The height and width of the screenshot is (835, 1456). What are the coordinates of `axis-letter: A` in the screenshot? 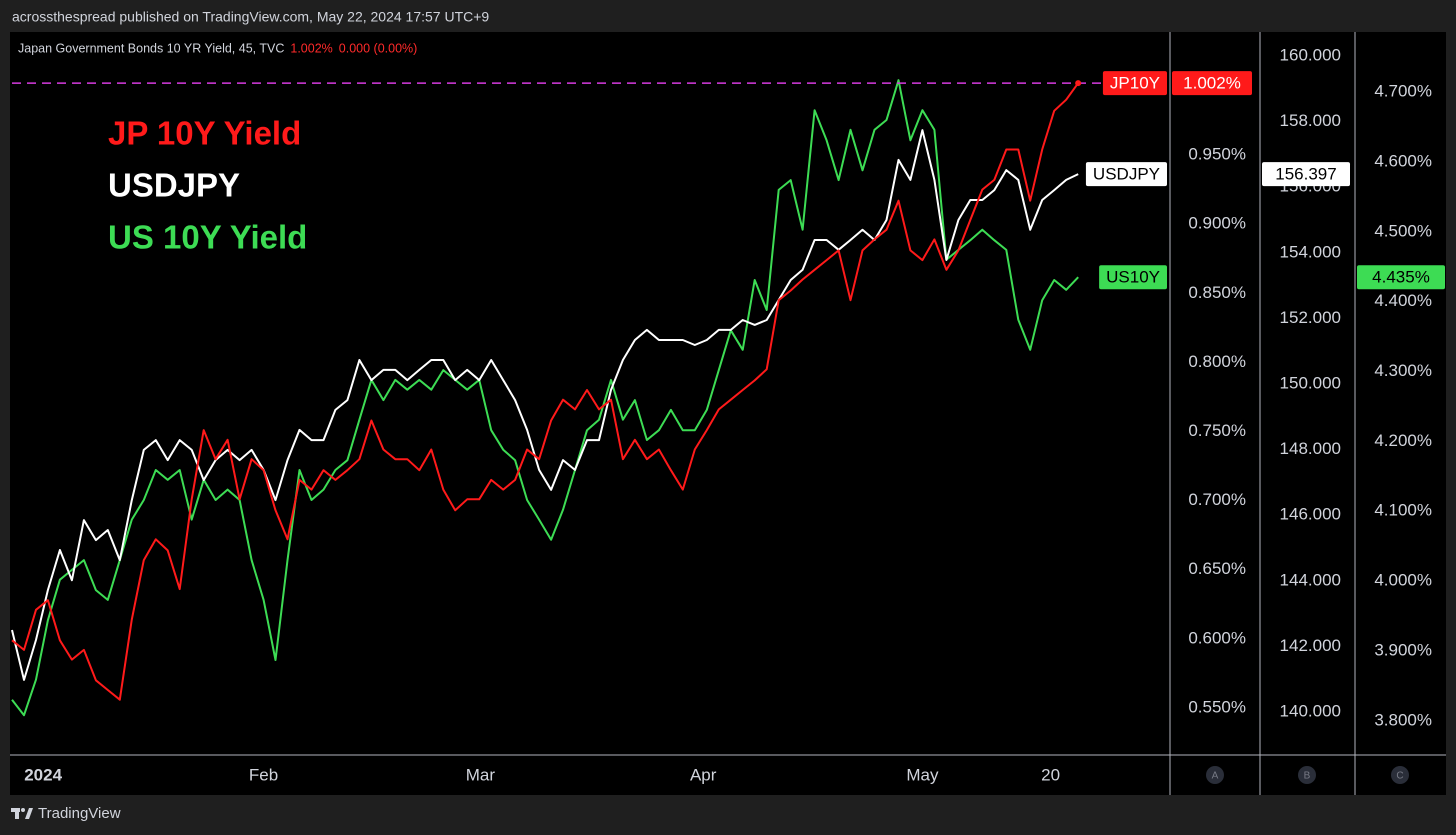 It's located at (1215, 776).